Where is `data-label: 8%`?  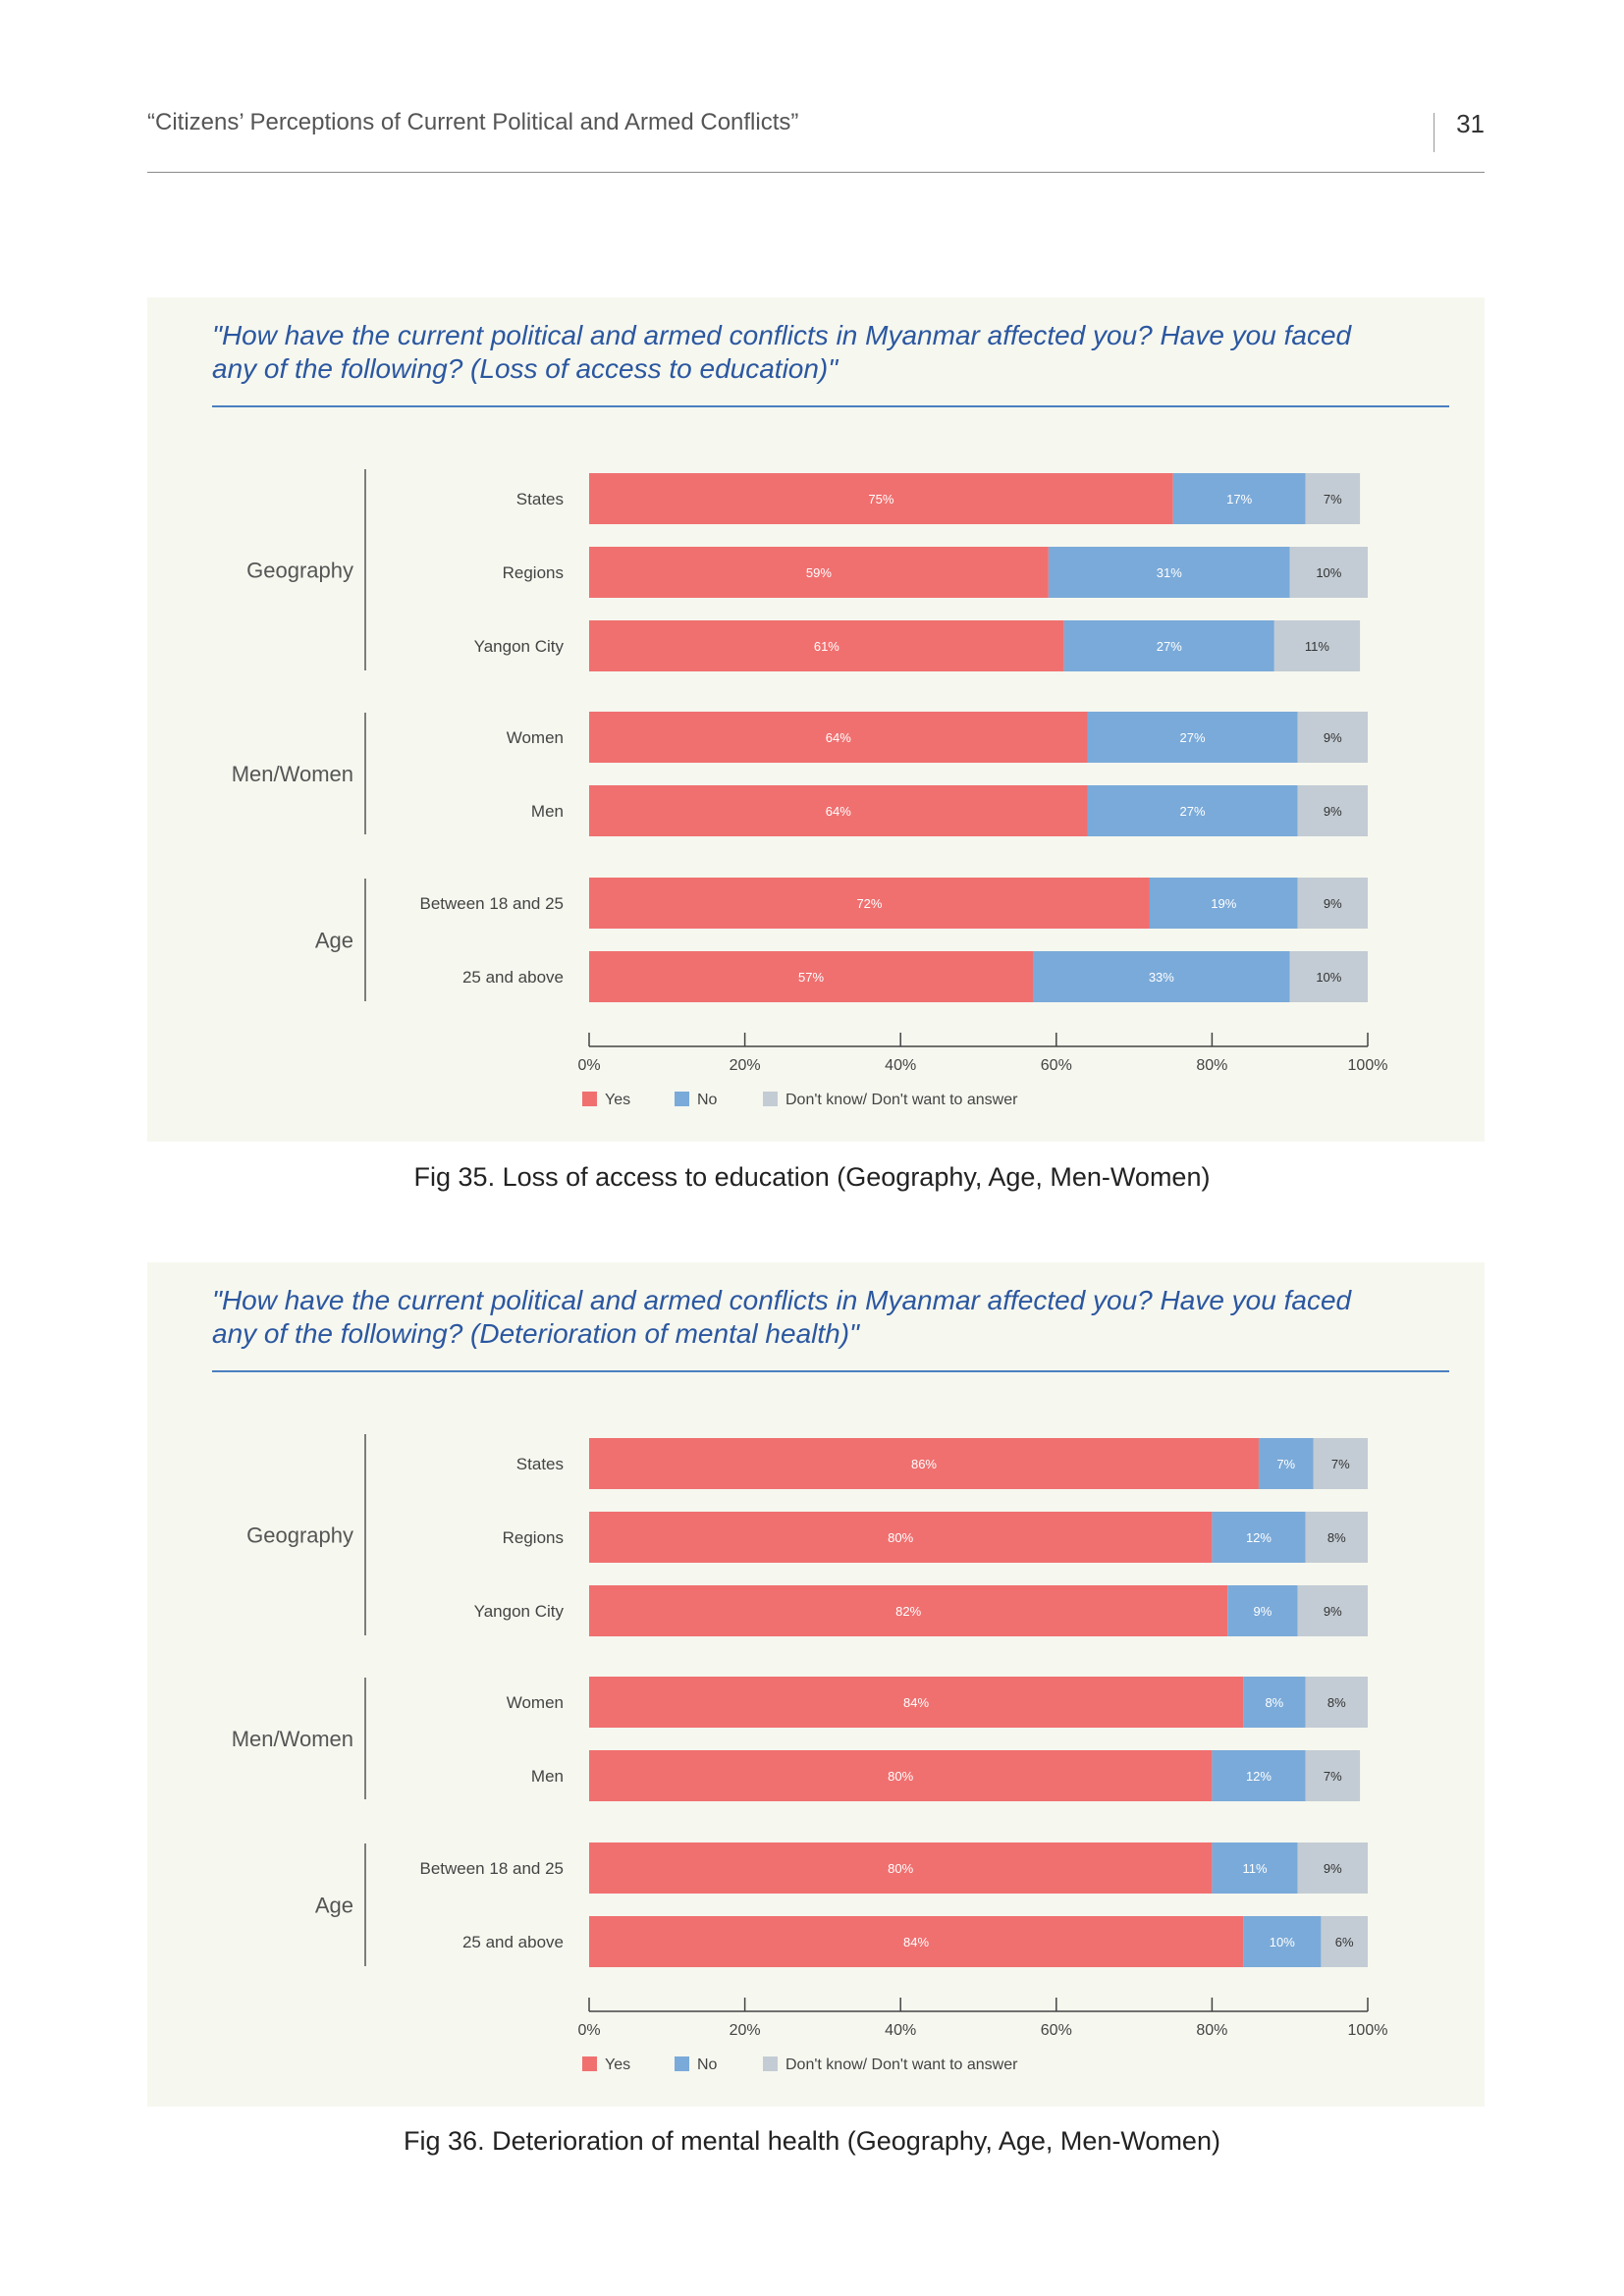 data-label: 8% is located at coordinates (1336, 1538).